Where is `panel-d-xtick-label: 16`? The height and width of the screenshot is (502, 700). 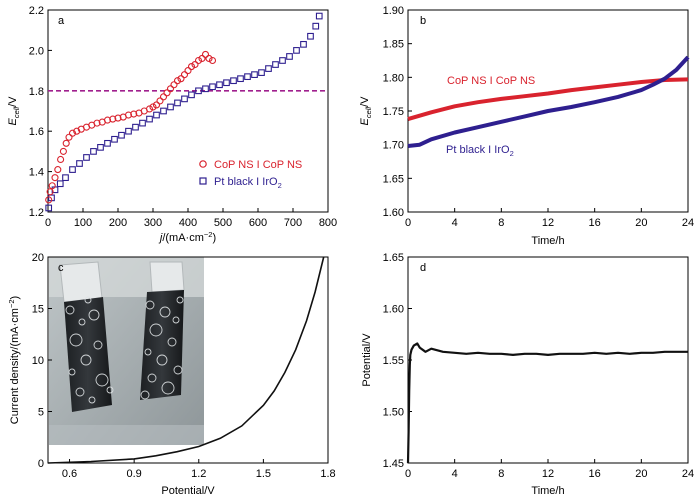 panel-d-xtick-label: 16 is located at coordinates (595, 474).